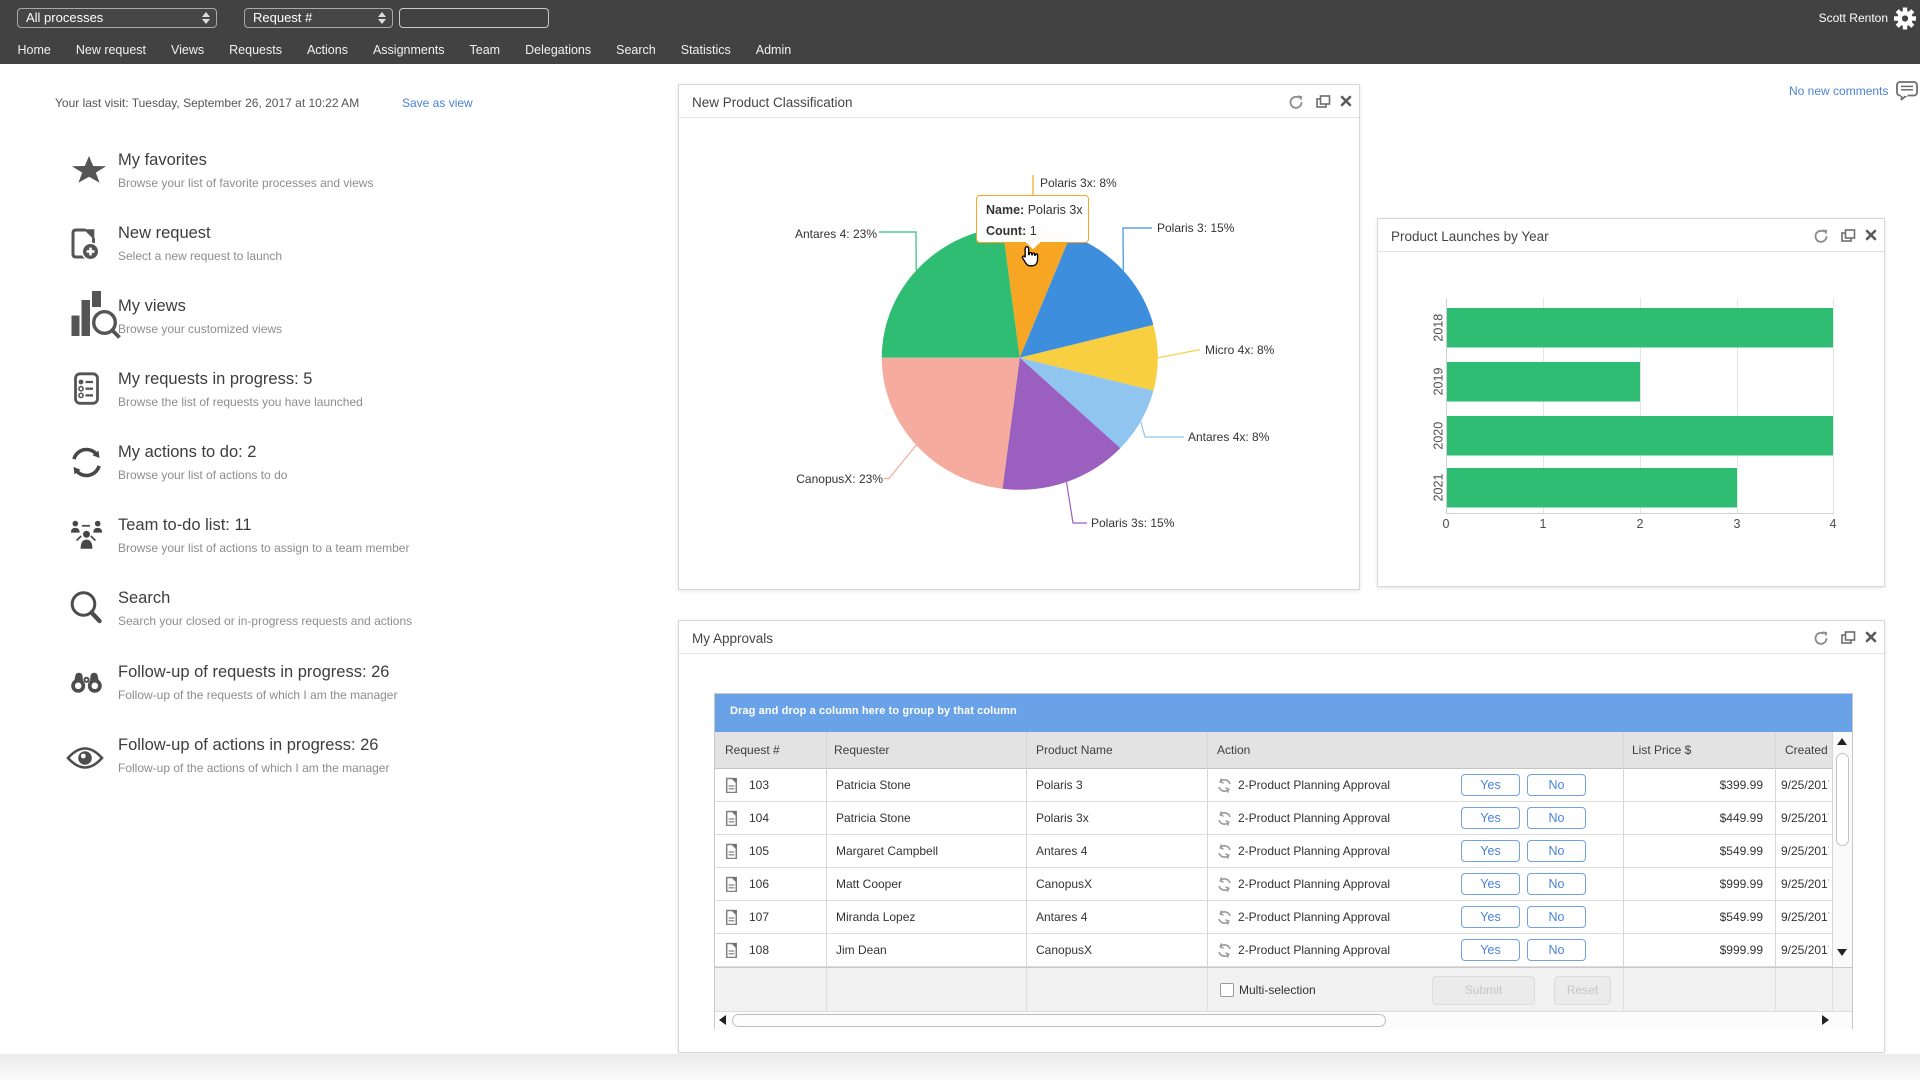  Describe the element at coordinates (1640, 524) in the screenshot. I see `svg-text: 2` at that location.